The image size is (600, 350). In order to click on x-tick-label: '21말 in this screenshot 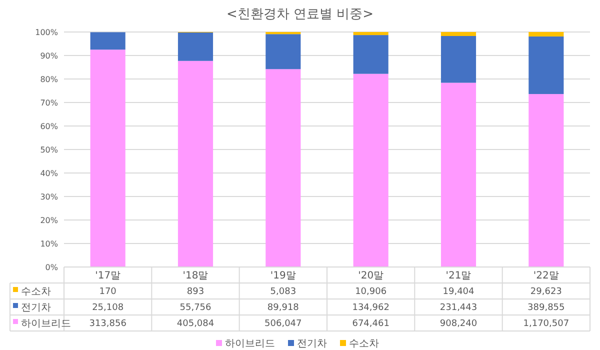, I will do `click(459, 276)`.